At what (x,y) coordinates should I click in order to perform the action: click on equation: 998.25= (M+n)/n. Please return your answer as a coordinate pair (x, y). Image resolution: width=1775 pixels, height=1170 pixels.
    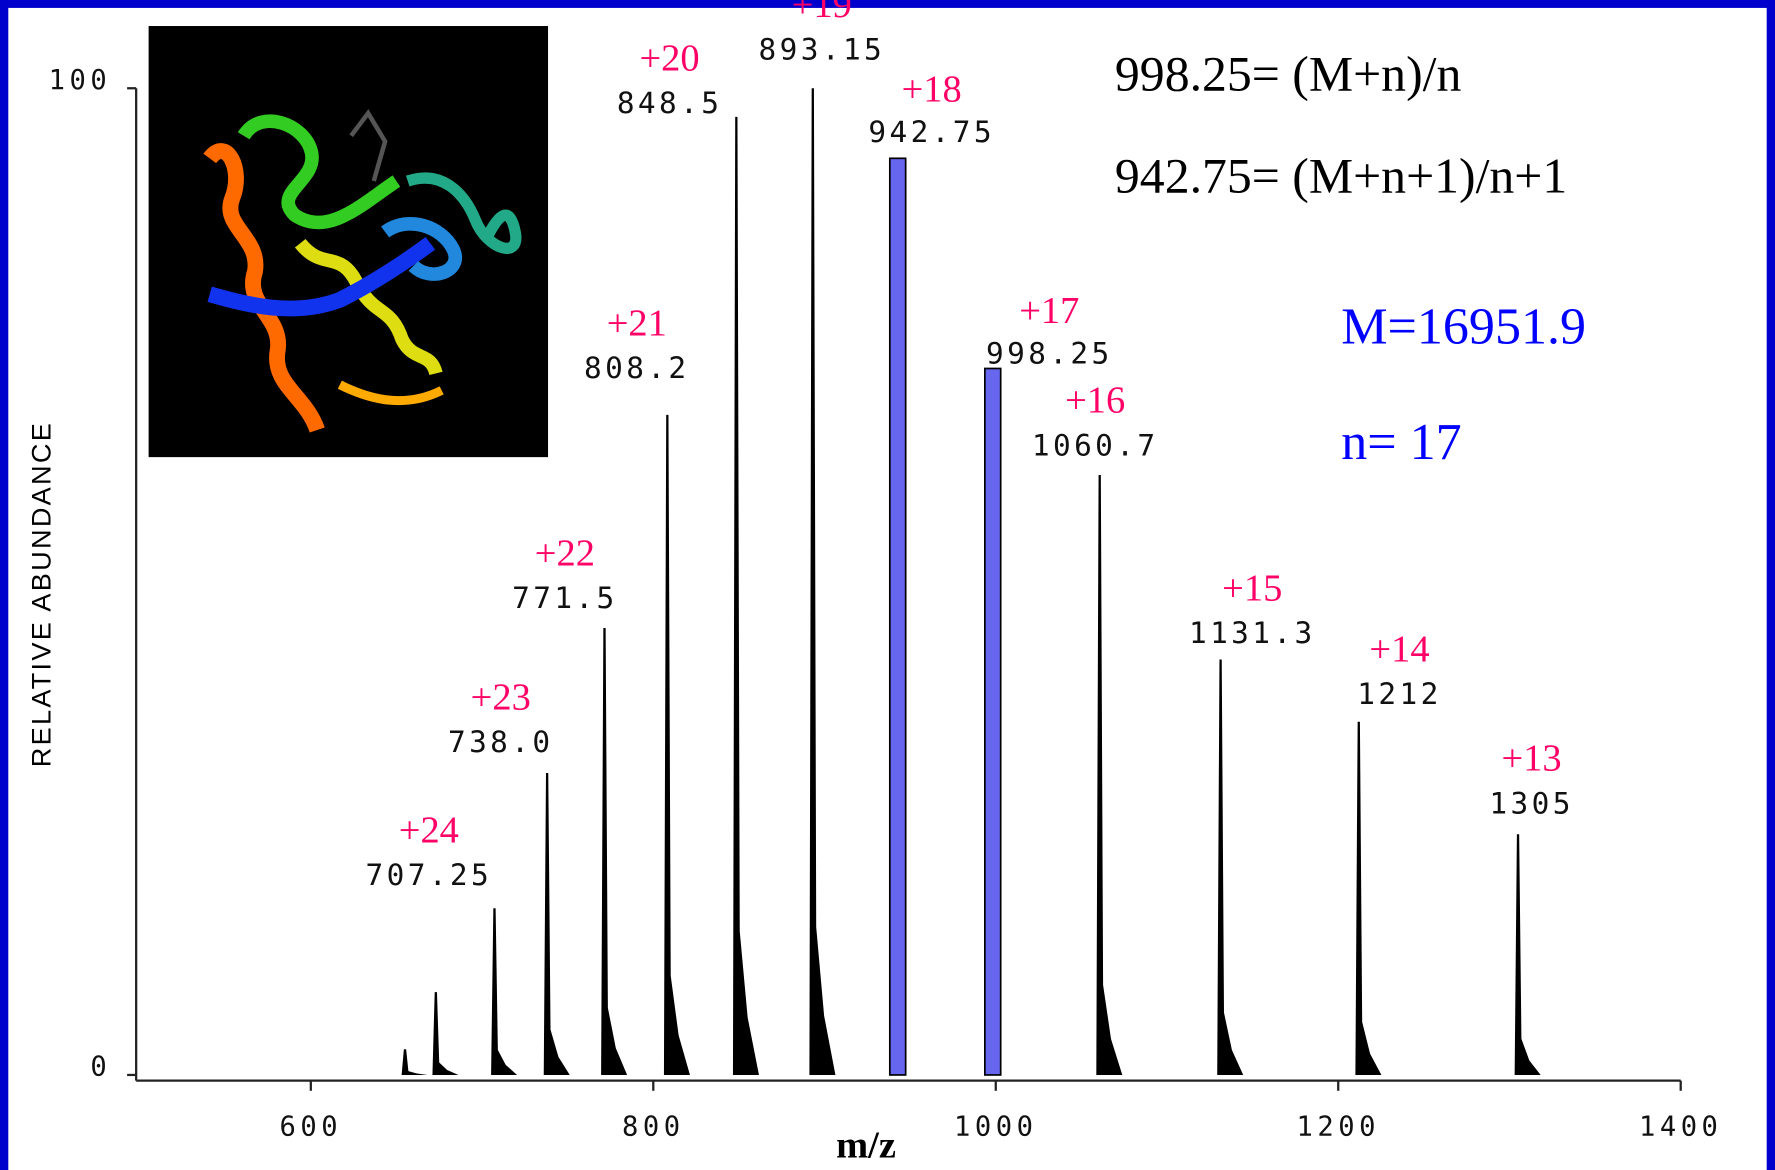
    Looking at the image, I should click on (1288, 74).